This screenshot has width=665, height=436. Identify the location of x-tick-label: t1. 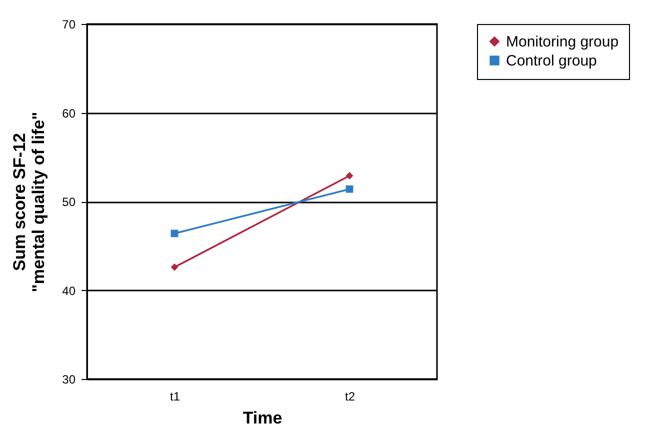
(175, 397).